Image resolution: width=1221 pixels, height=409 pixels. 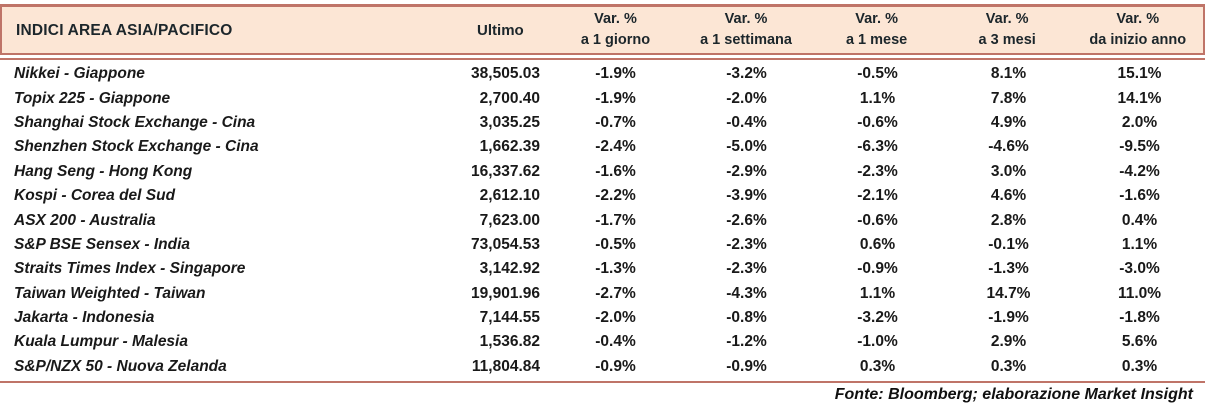 I want to click on var-1m-cell: 0.3%, so click(x=877, y=366).